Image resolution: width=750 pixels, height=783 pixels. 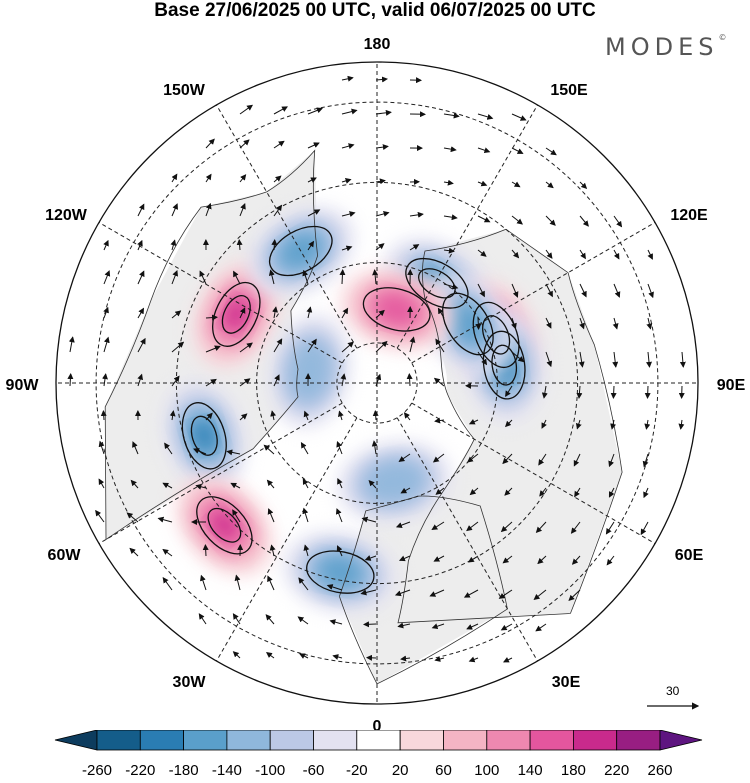 I want to click on meridian, so click(x=533, y=293).